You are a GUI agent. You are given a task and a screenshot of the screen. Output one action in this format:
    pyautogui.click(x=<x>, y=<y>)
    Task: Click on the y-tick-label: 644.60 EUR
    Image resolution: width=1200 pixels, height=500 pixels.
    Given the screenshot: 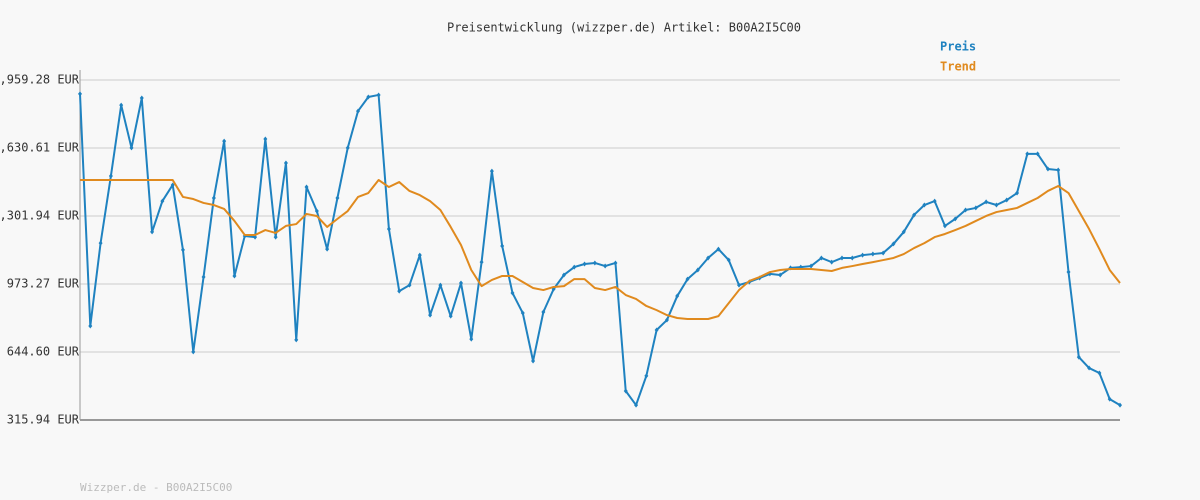 What is the action you would take?
    pyautogui.click(x=43, y=352)
    